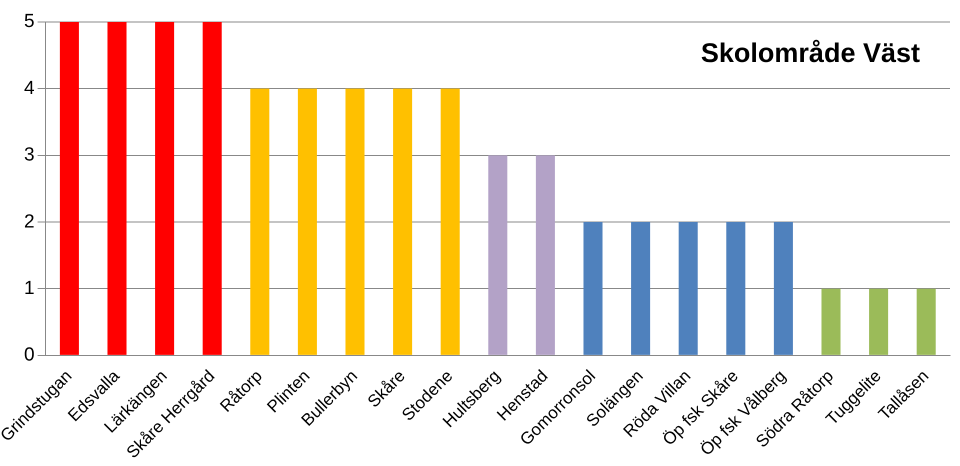 The image size is (960, 466). Describe the element at coordinates (29, 355) in the screenshot. I see `y-tick-label: 0` at that location.